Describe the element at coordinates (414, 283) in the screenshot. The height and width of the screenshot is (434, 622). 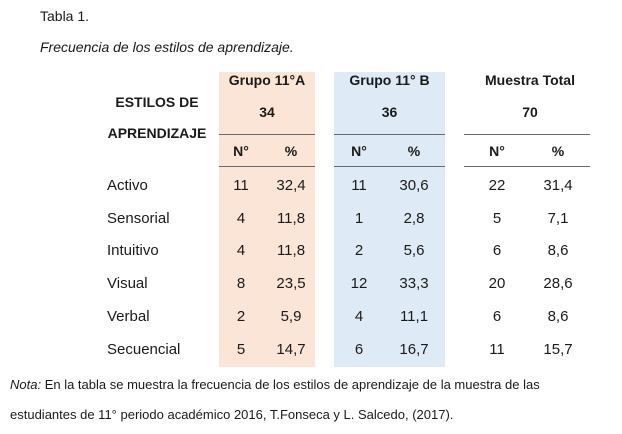
I see `cell-b-pct: 33,3` at that location.